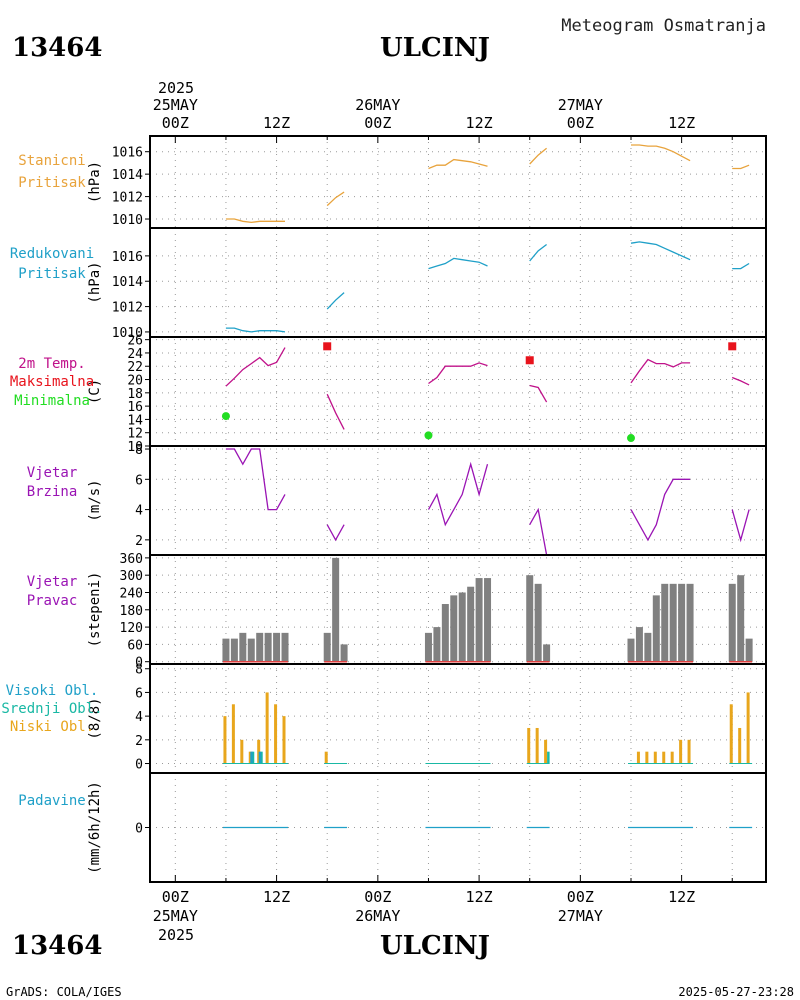  What do you see at coordinates (435, 946) in the screenshot?
I see `station-name-bottom: ULCINJ` at bounding box center [435, 946].